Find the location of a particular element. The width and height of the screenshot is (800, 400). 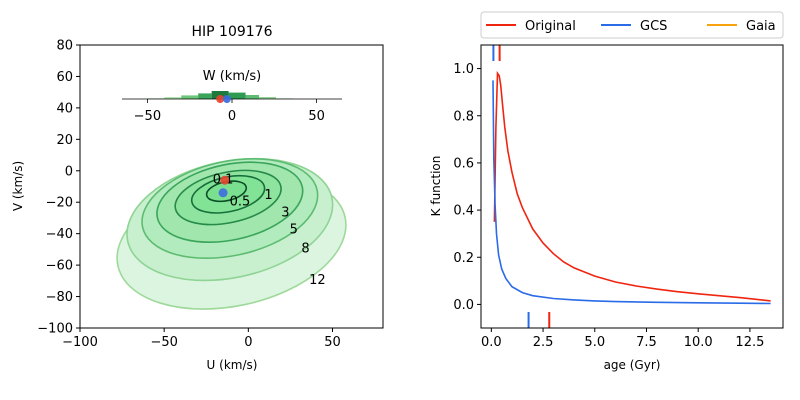

inset-tick-label: 0 is located at coordinates (232, 116).